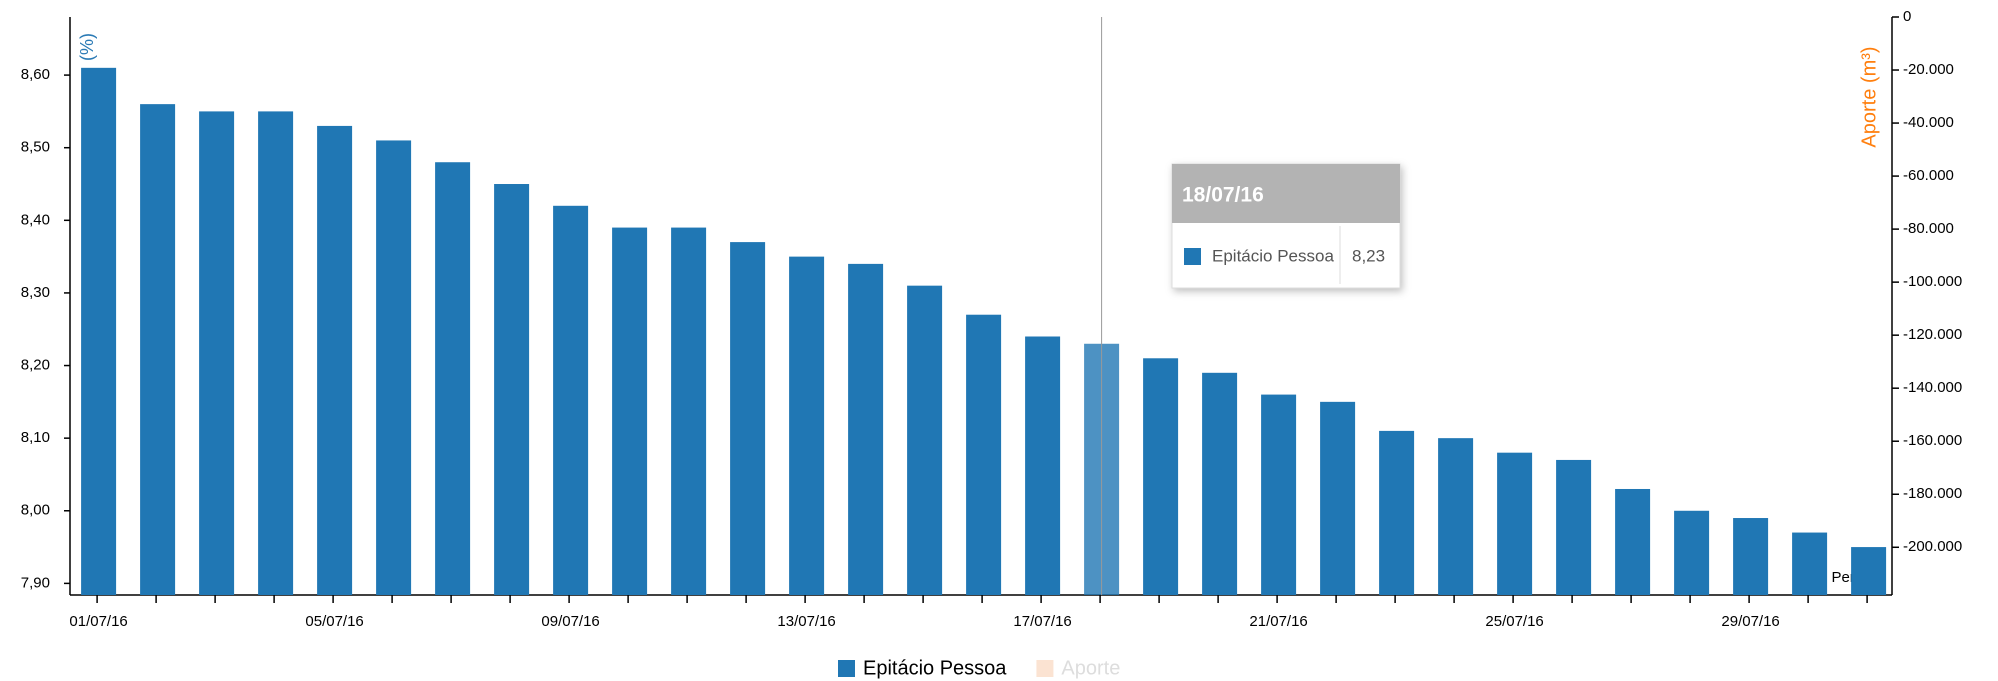 Image resolution: width=1998 pixels, height=681 pixels. I want to click on y-tick-label: 8,60, so click(35, 74).